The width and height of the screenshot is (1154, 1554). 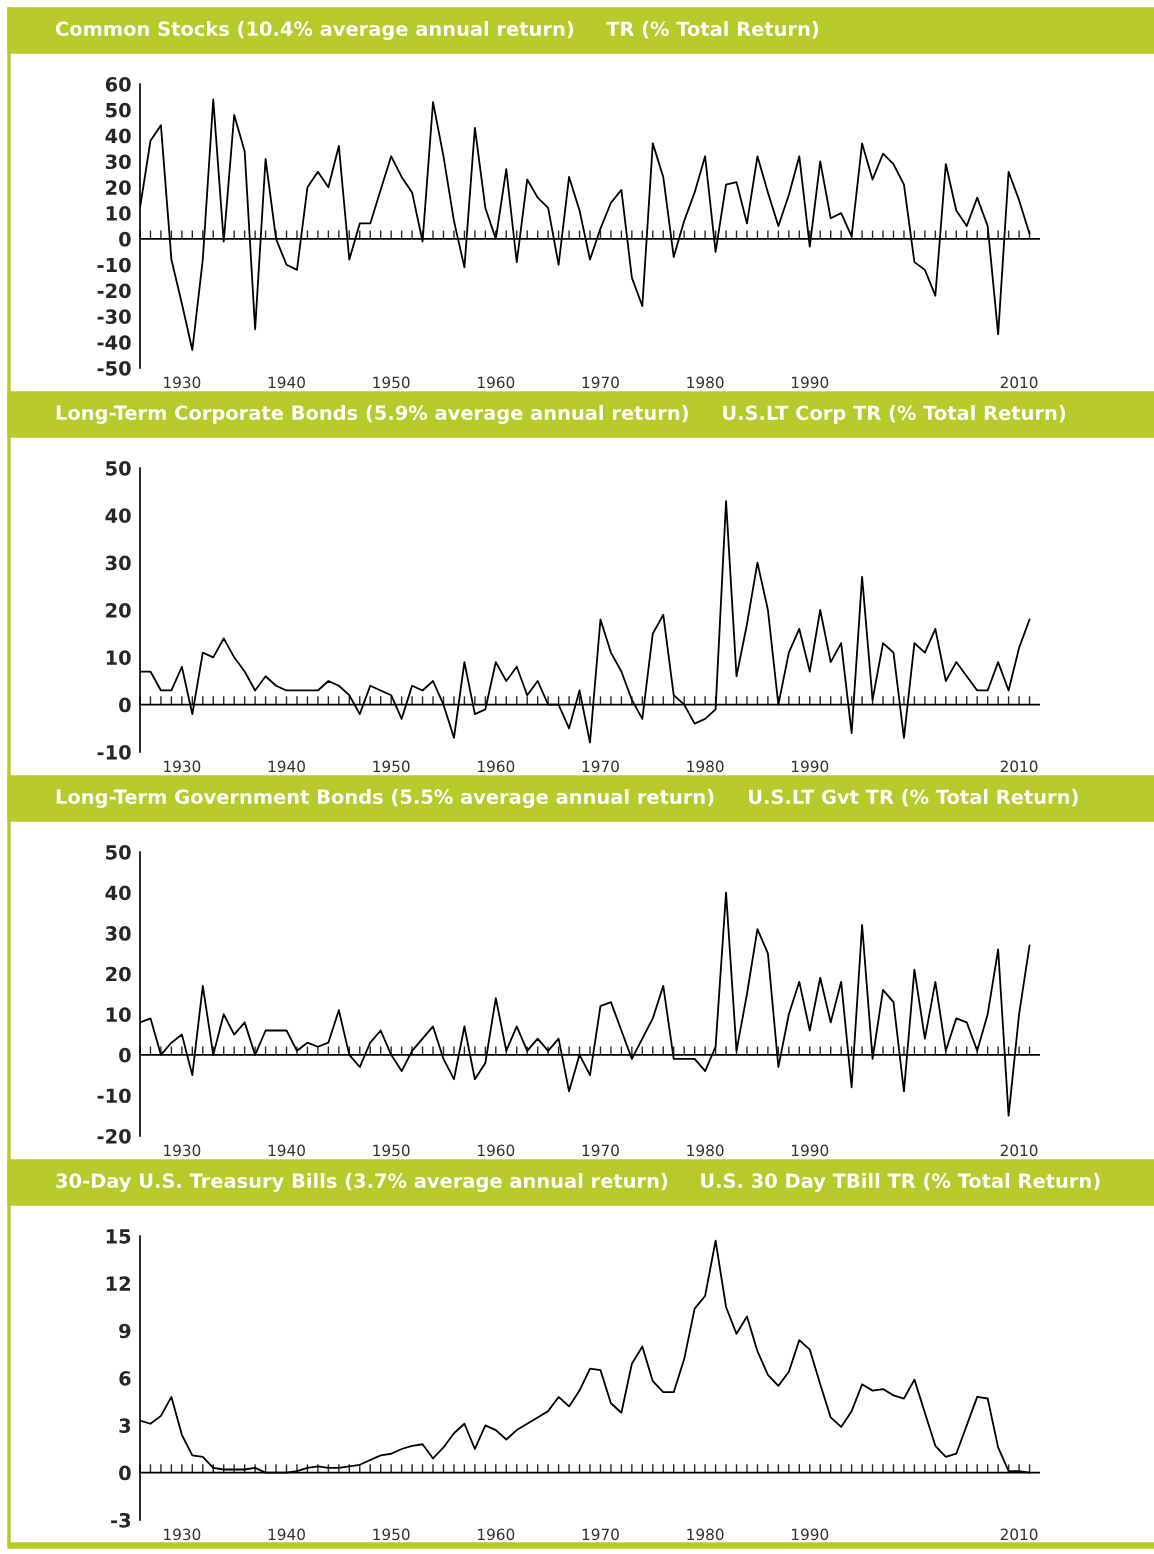 I want to click on y-tick-label: 3, so click(x=125, y=1425).